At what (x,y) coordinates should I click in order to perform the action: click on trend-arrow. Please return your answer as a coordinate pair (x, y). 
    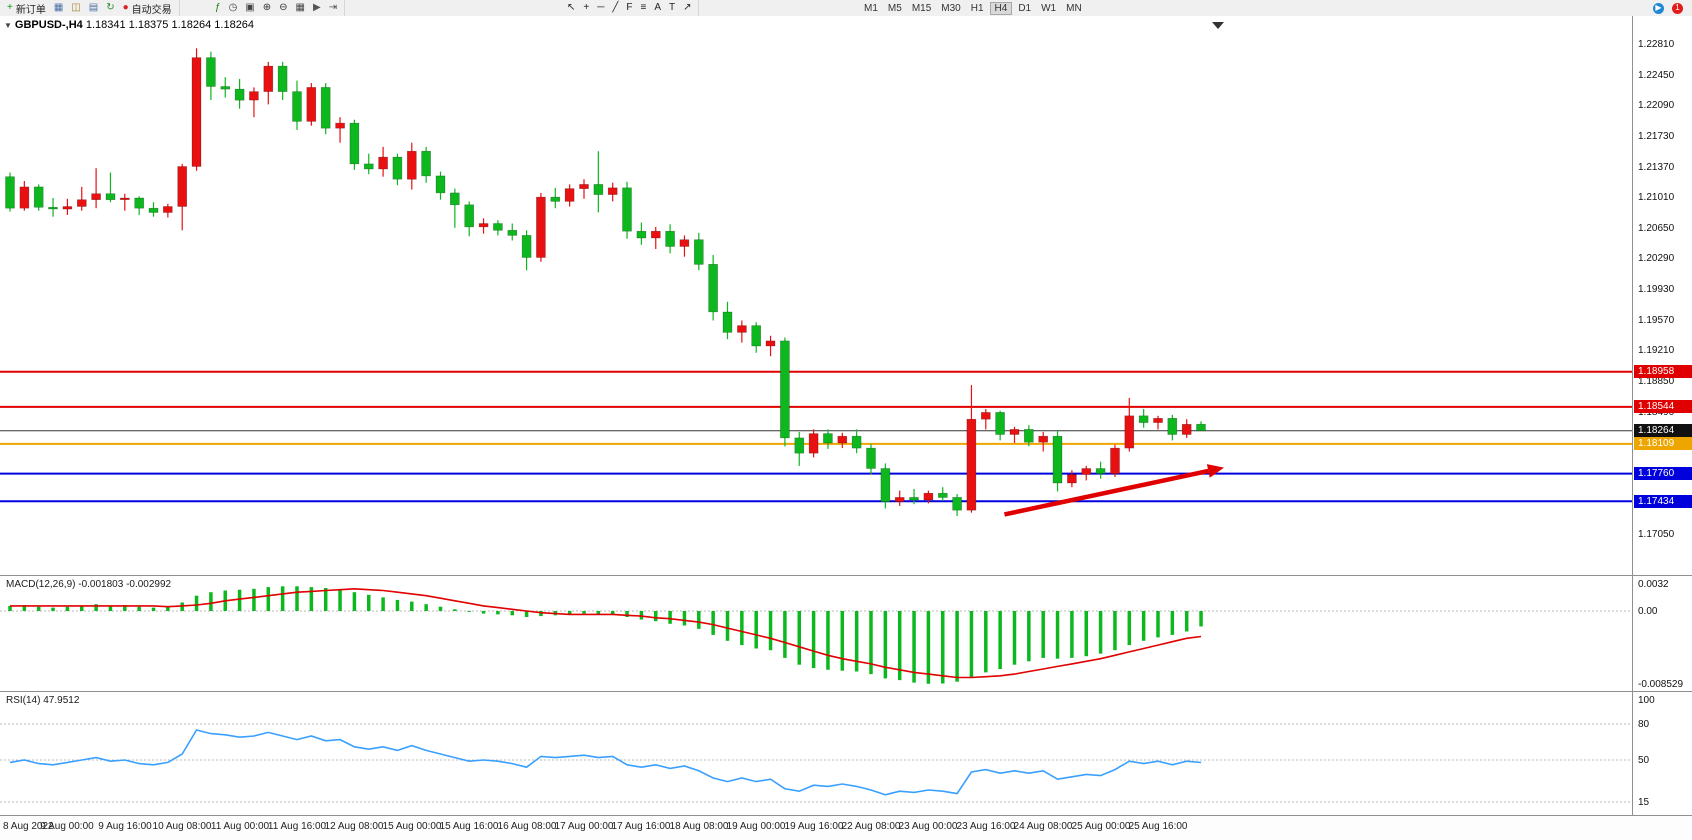
    Looking at the image, I should click on (1114, 490).